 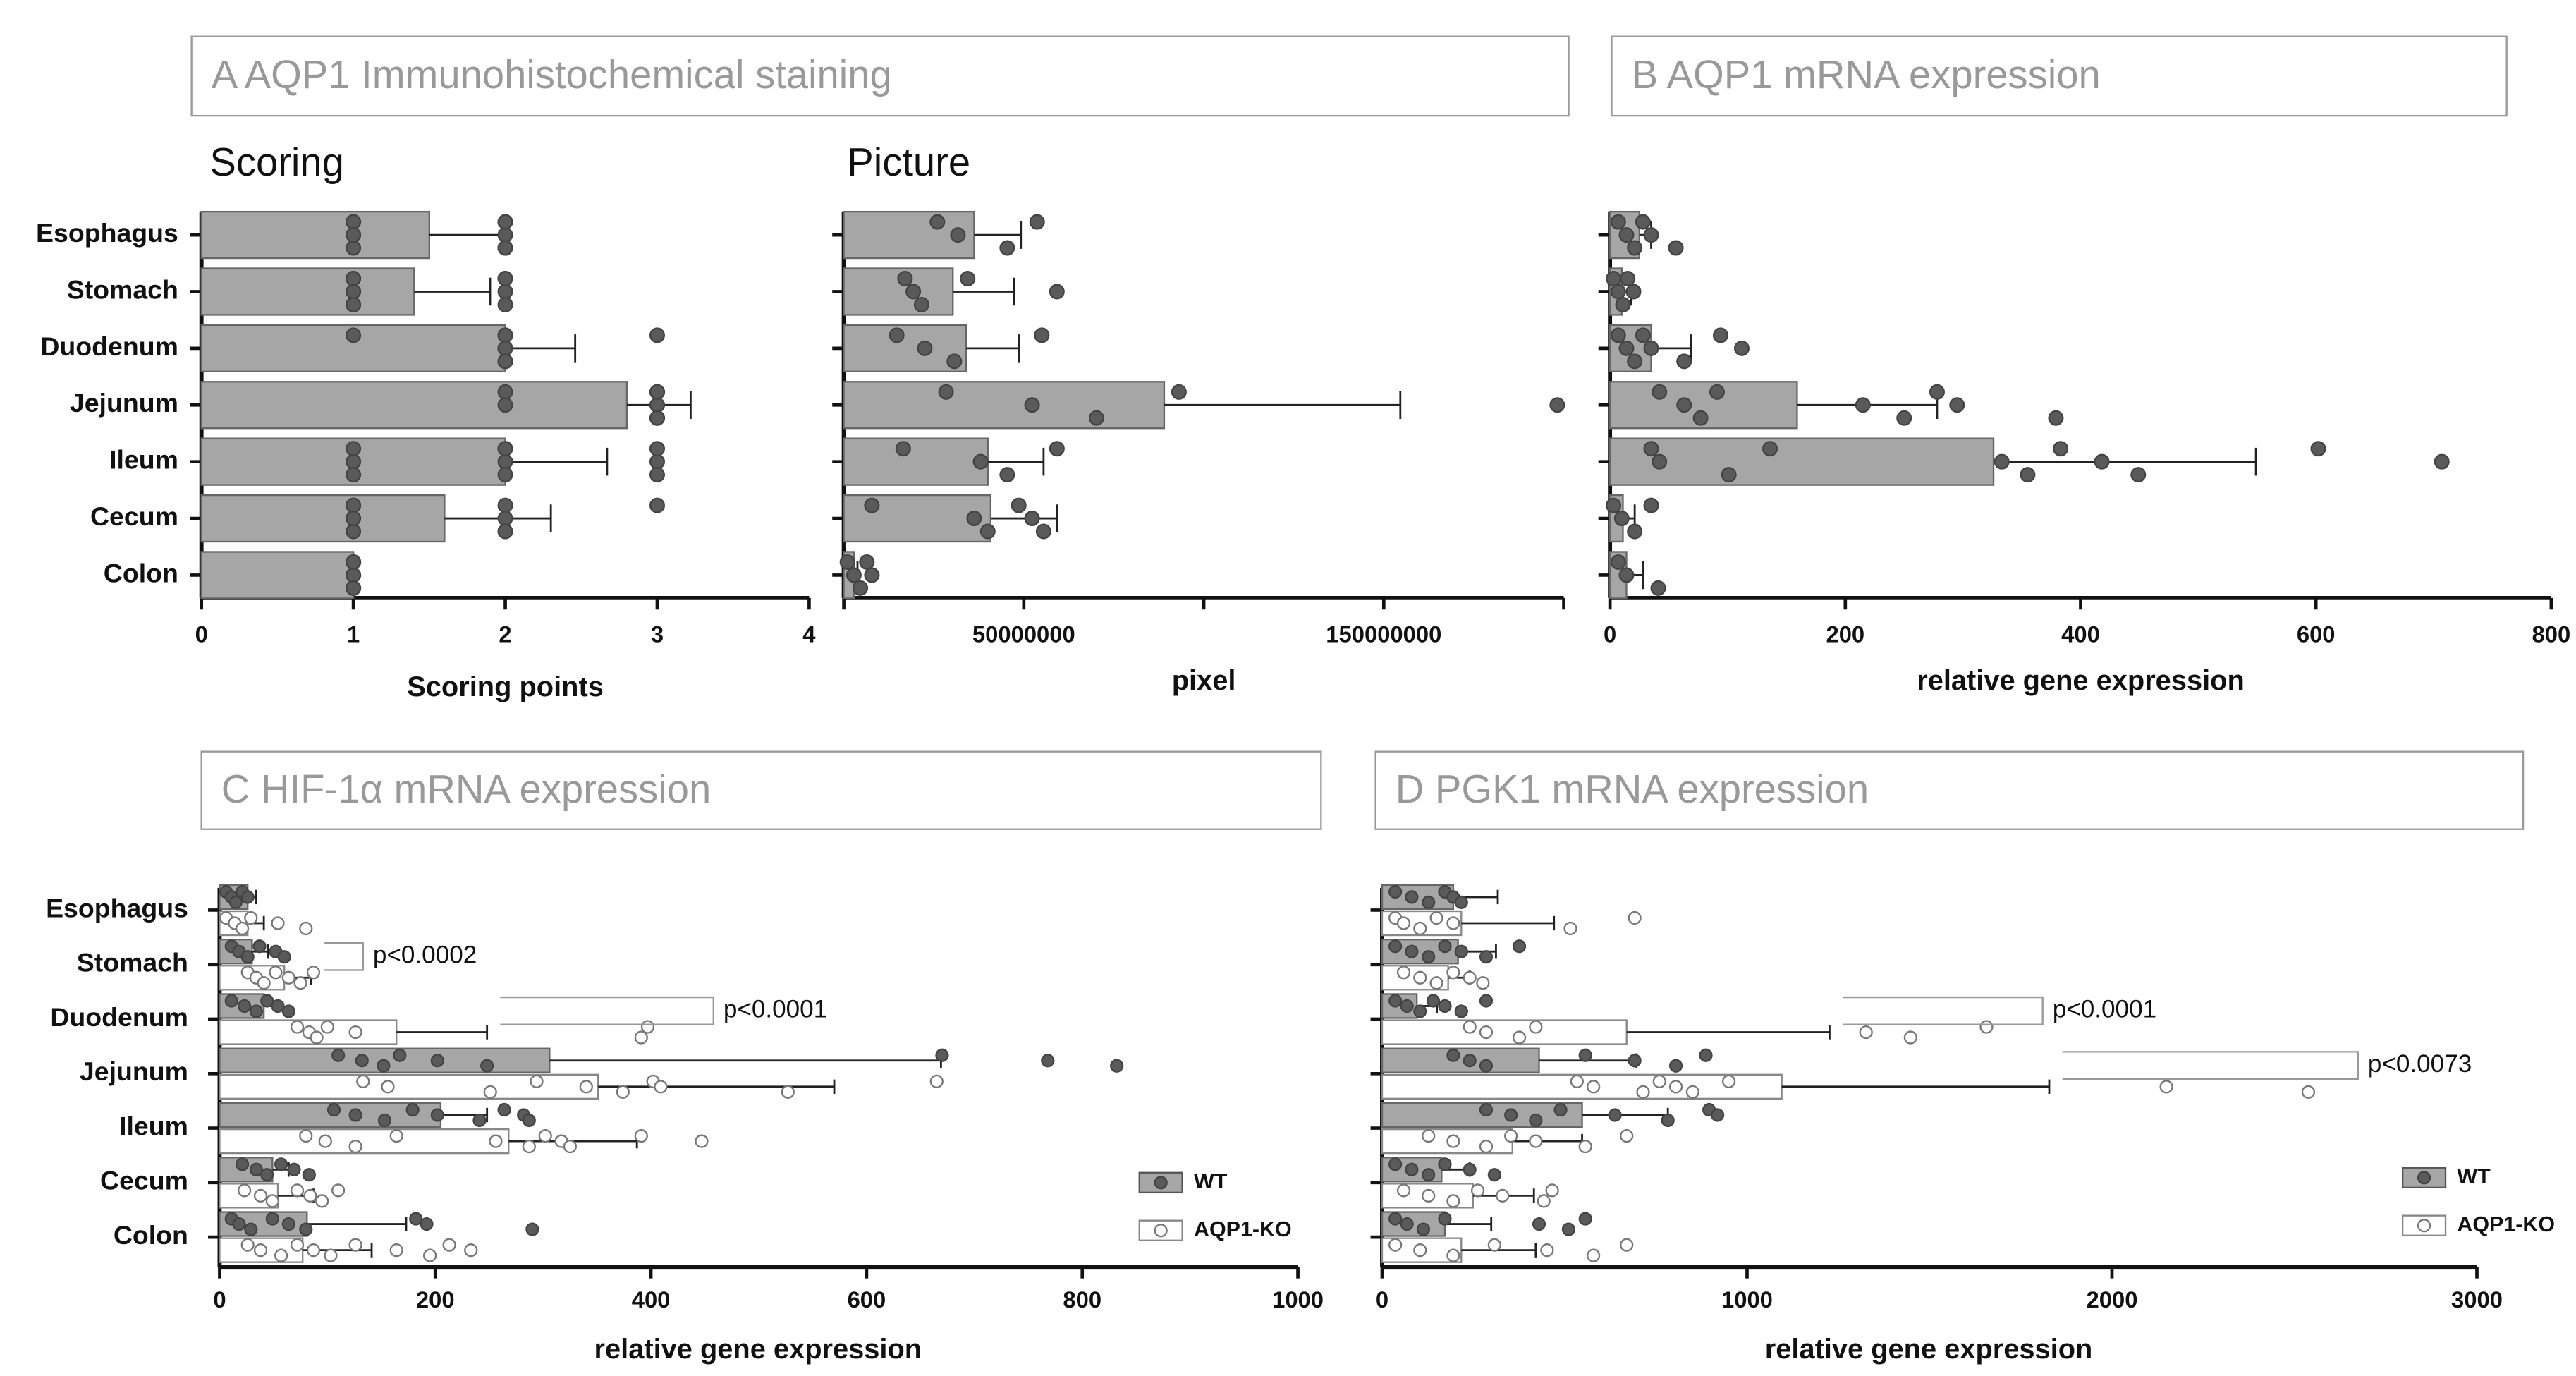 I want to click on x-tick-label: 3, so click(x=657, y=634).